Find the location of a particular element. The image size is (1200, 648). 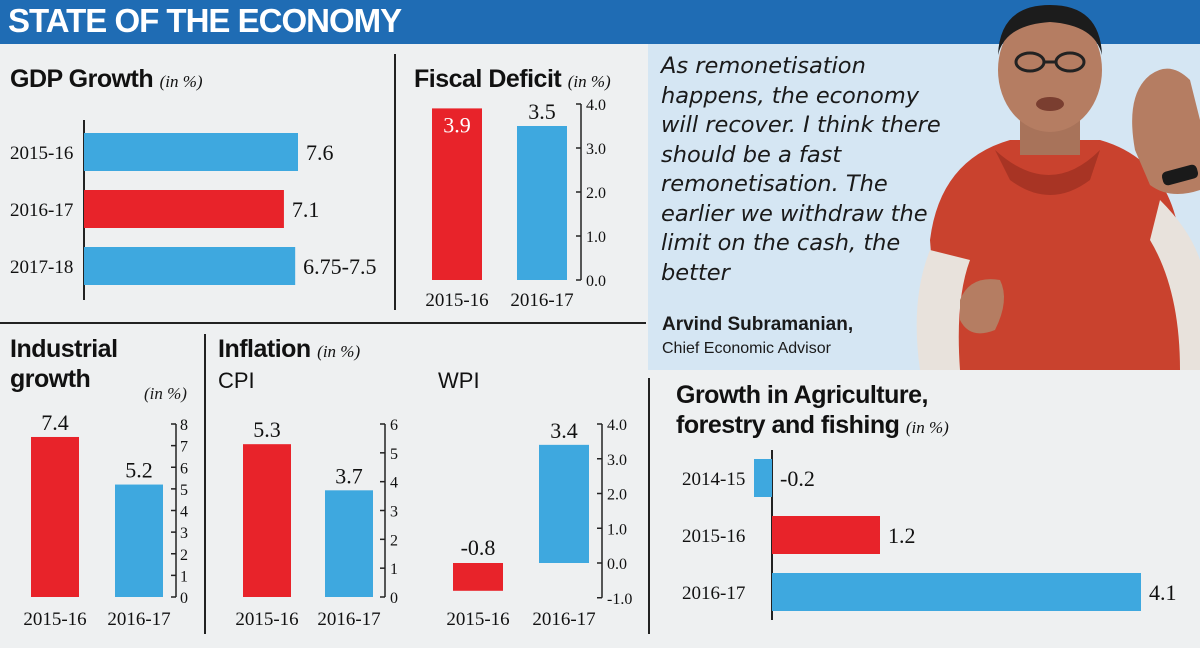

cpi-tick-label: 5 is located at coordinates (394, 454).